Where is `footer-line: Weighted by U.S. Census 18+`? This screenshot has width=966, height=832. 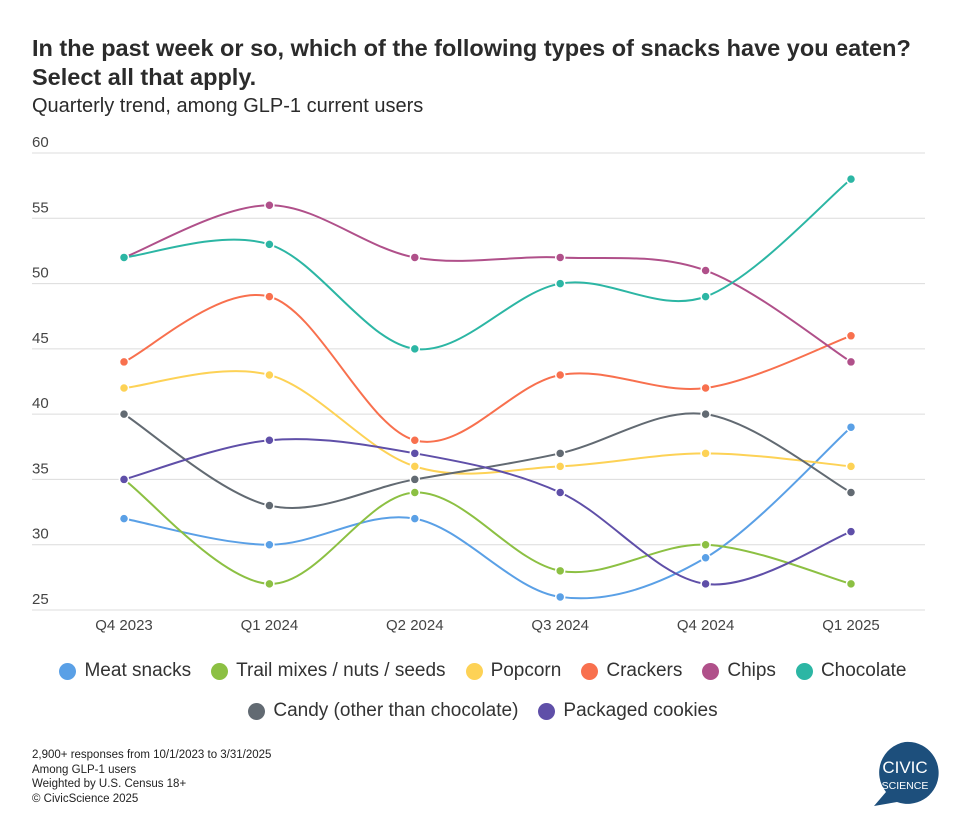
footer-line: Weighted by U.S. Census 18+ is located at coordinates (109, 784).